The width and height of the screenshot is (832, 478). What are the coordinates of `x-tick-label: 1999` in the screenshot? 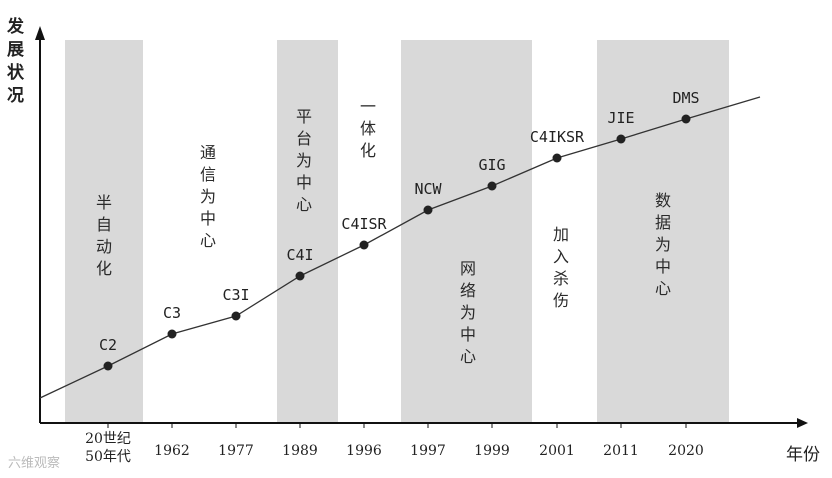 It's located at (492, 451).